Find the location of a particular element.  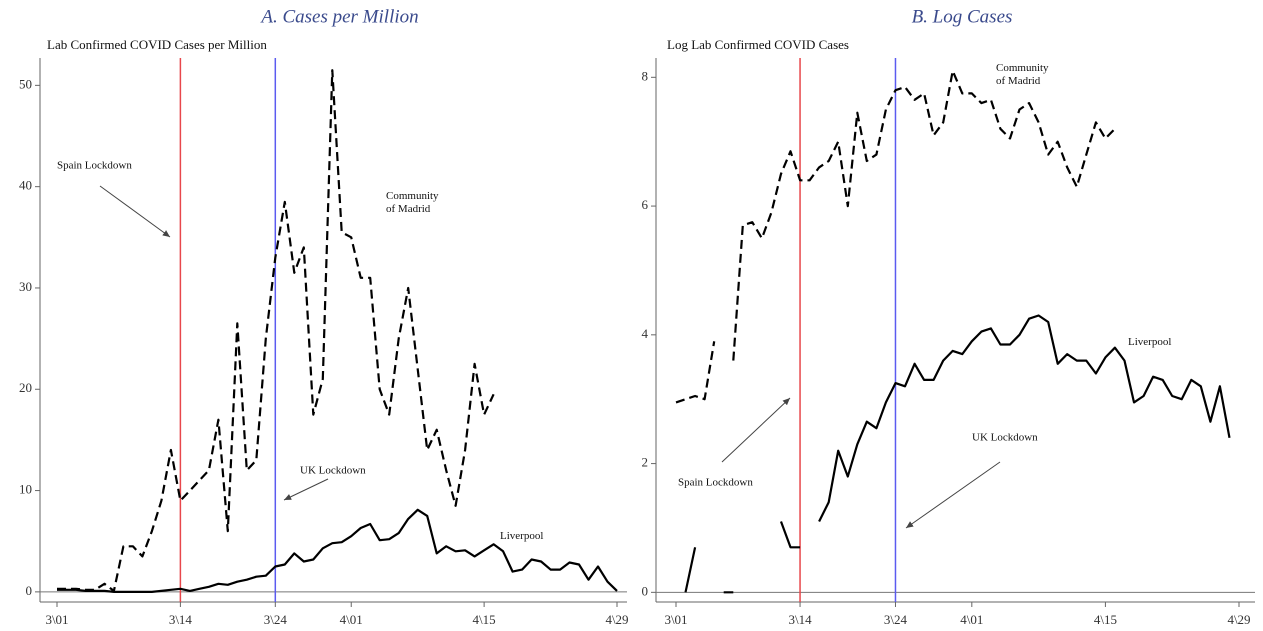

y-tick-label: 40 is located at coordinates (25, 185).